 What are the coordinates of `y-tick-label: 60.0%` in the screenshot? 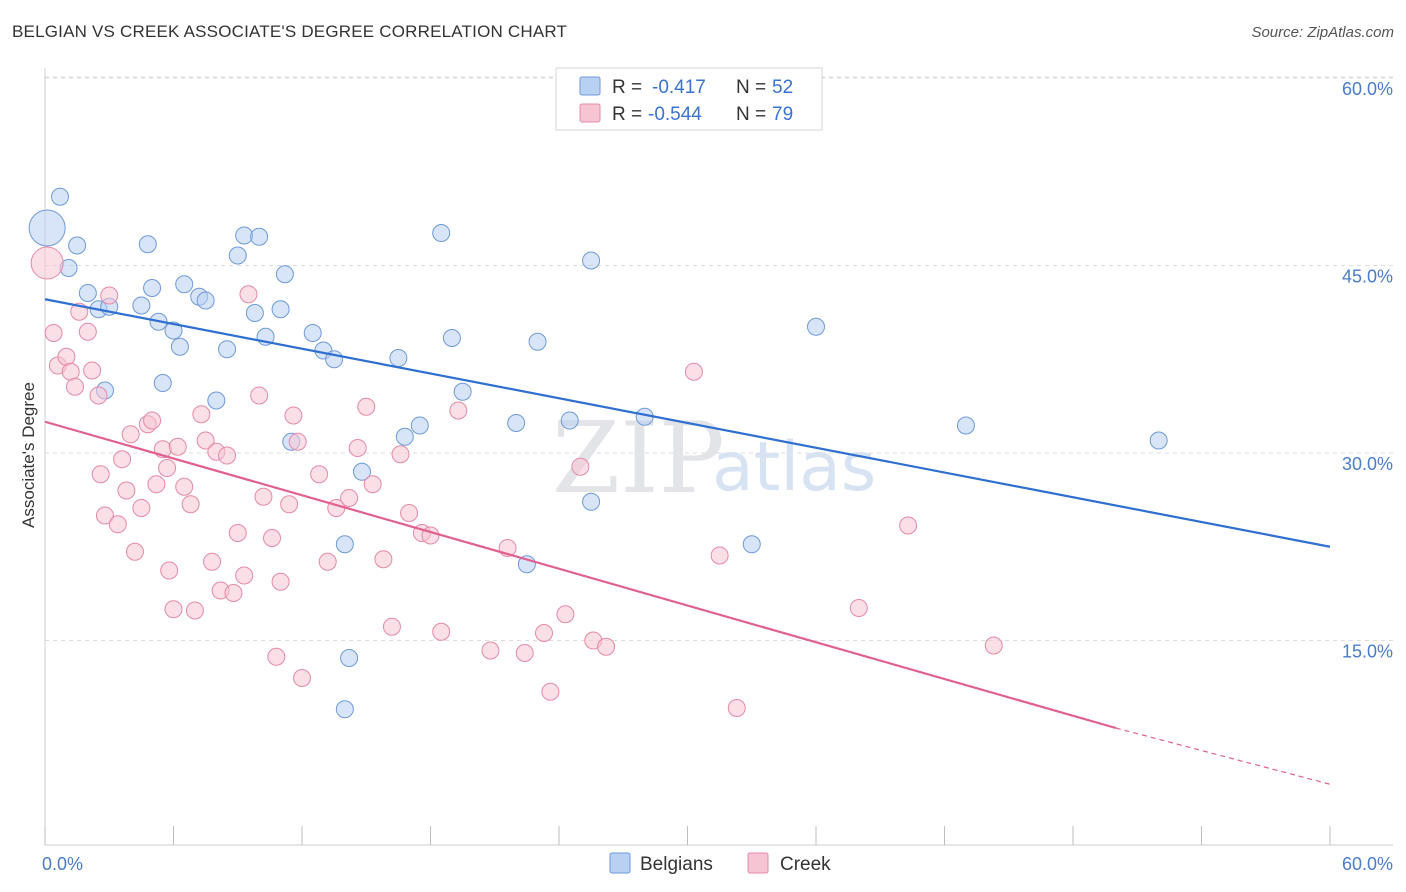 It's located at (1367, 89).